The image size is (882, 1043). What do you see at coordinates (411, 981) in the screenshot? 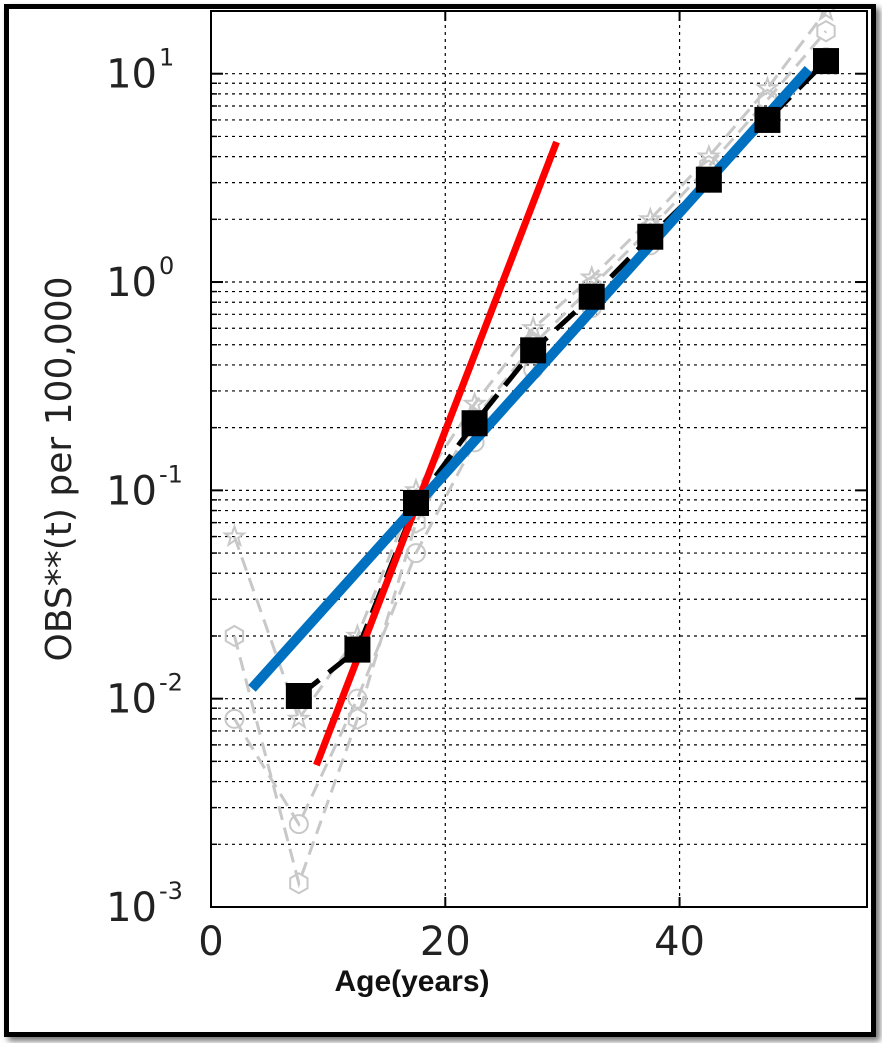
I see `x-axis-label: Age(years)` at bounding box center [411, 981].